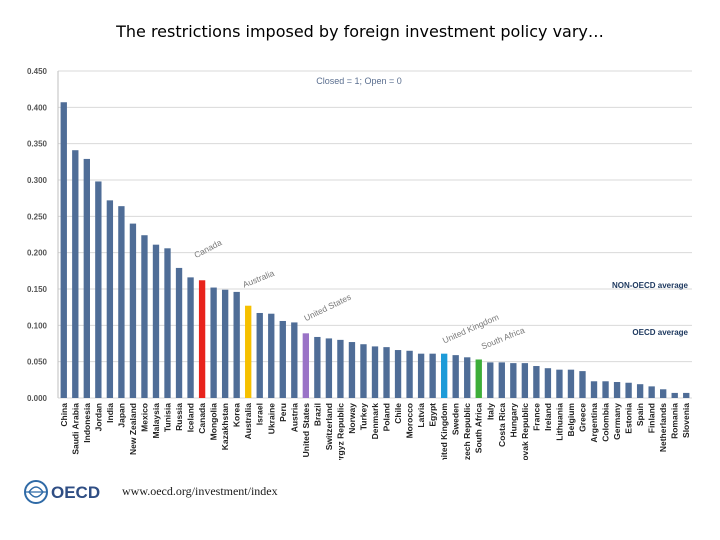 The image size is (720, 540). What do you see at coordinates (248, 351) in the screenshot?
I see `bar-australia` at bounding box center [248, 351].